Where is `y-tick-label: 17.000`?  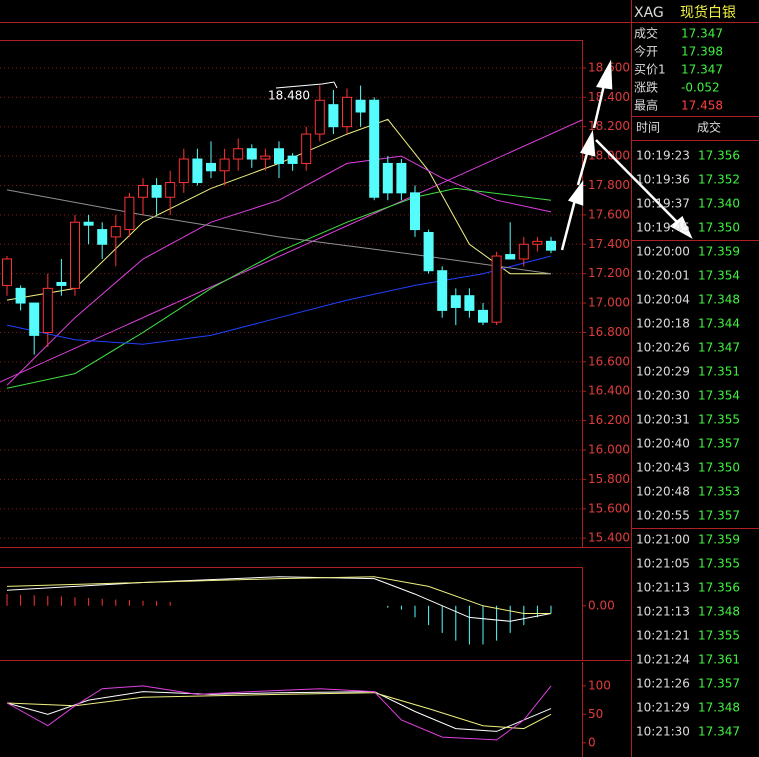
y-tick-label: 17.000 is located at coordinates (609, 303).